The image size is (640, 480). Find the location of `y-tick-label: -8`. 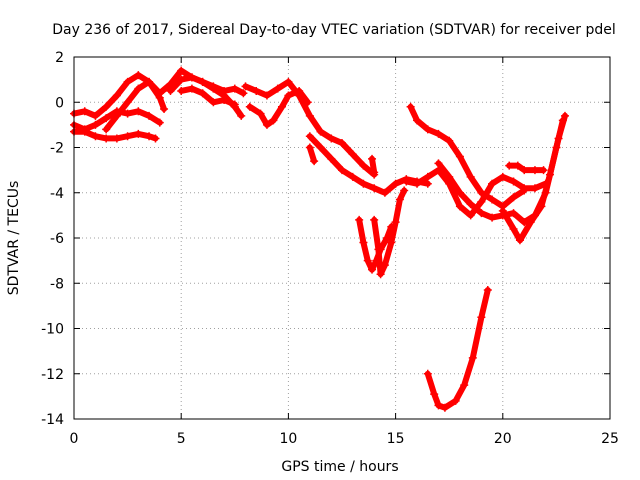

y-tick-label: -8 is located at coordinates (57, 284).